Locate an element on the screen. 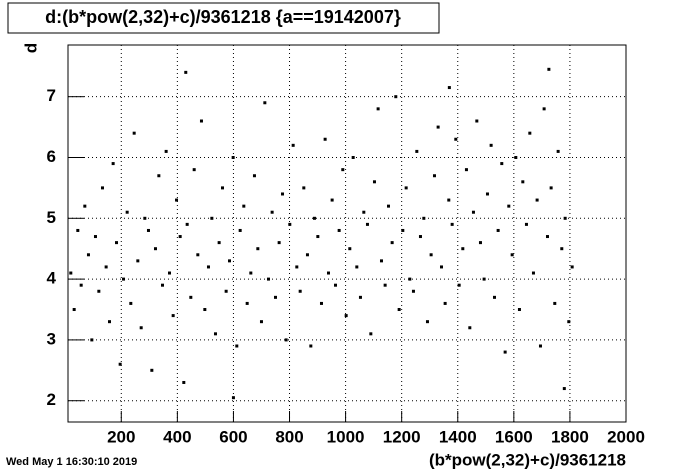 The height and width of the screenshot is (472, 696). x-tick-label: 600 is located at coordinates (233, 436).